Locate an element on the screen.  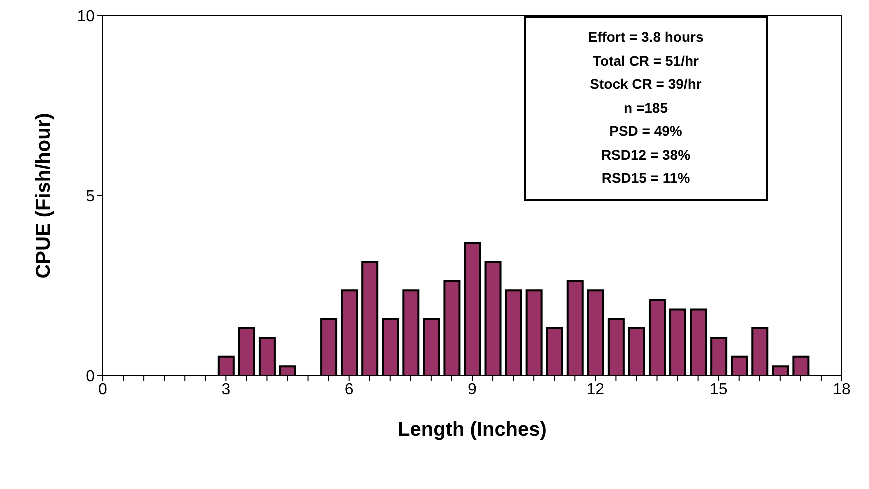
x-tick-label: 0 is located at coordinates (103, 389).